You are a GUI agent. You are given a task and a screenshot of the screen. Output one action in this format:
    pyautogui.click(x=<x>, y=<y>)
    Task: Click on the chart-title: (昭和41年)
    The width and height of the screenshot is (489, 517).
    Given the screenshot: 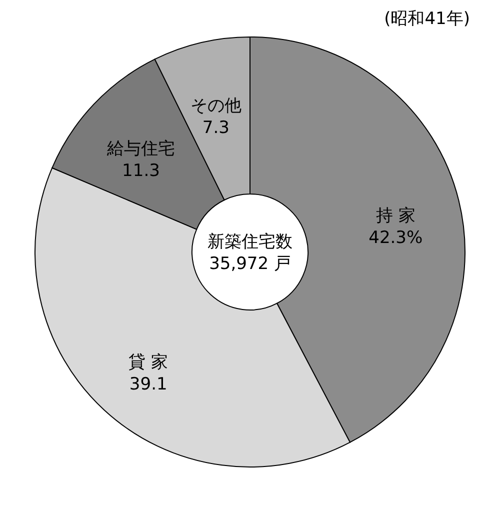 What is the action you would take?
    pyautogui.click(x=427, y=19)
    